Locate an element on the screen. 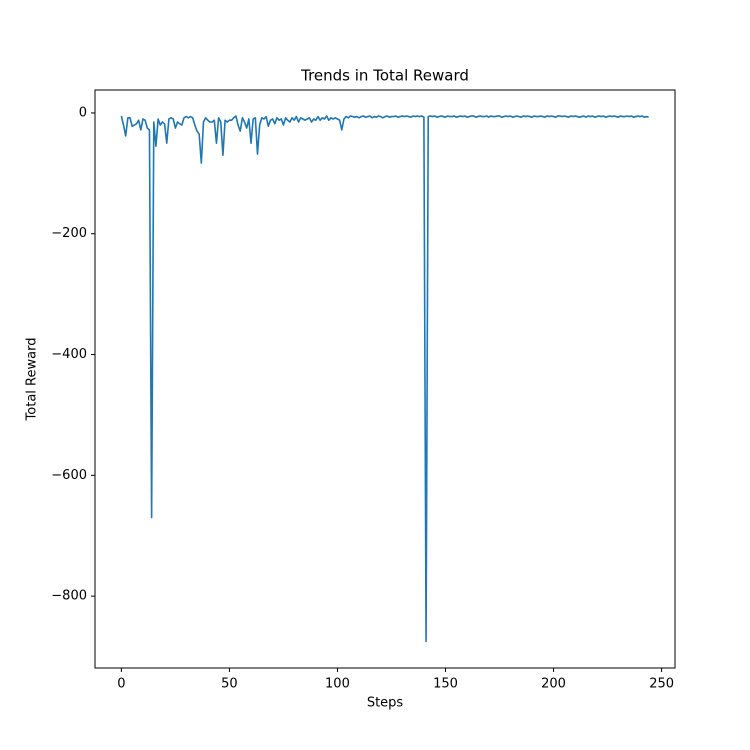 The width and height of the screenshot is (750, 750). y-axis-label: Total Reward is located at coordinates (32, 380).